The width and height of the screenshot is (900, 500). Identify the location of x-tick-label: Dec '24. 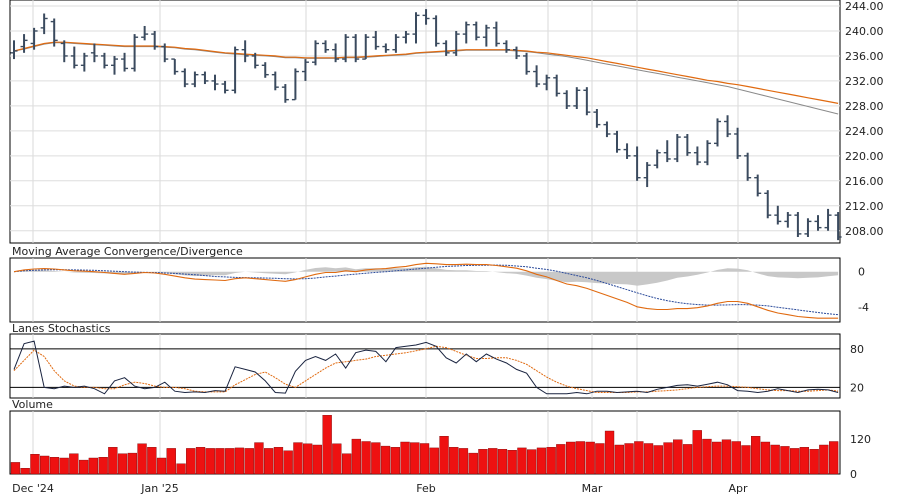
(33, 488).